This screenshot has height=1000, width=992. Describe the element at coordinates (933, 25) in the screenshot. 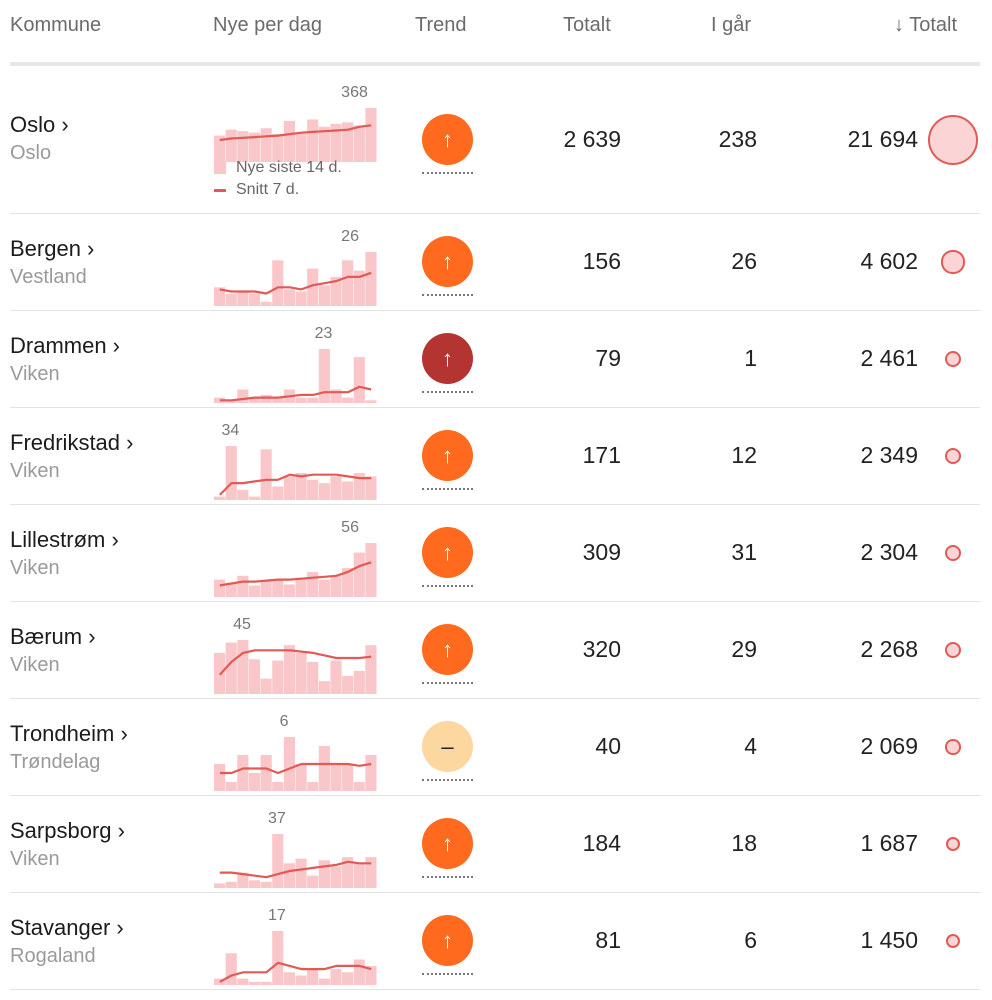

I see `col-sorted-totalt-label: Totalt` at that location.